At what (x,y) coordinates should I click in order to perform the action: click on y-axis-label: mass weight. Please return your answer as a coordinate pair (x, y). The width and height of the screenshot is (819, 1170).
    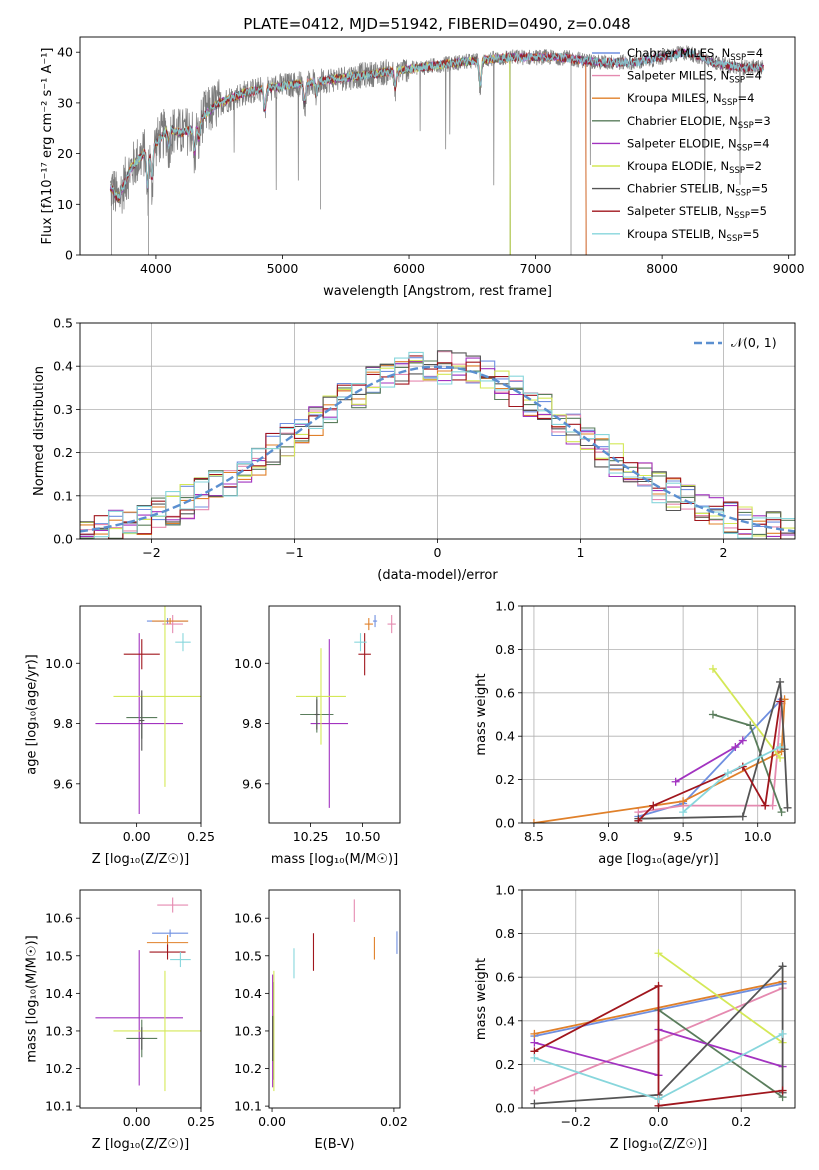
    Looking at the image, I should click on (481, 999).